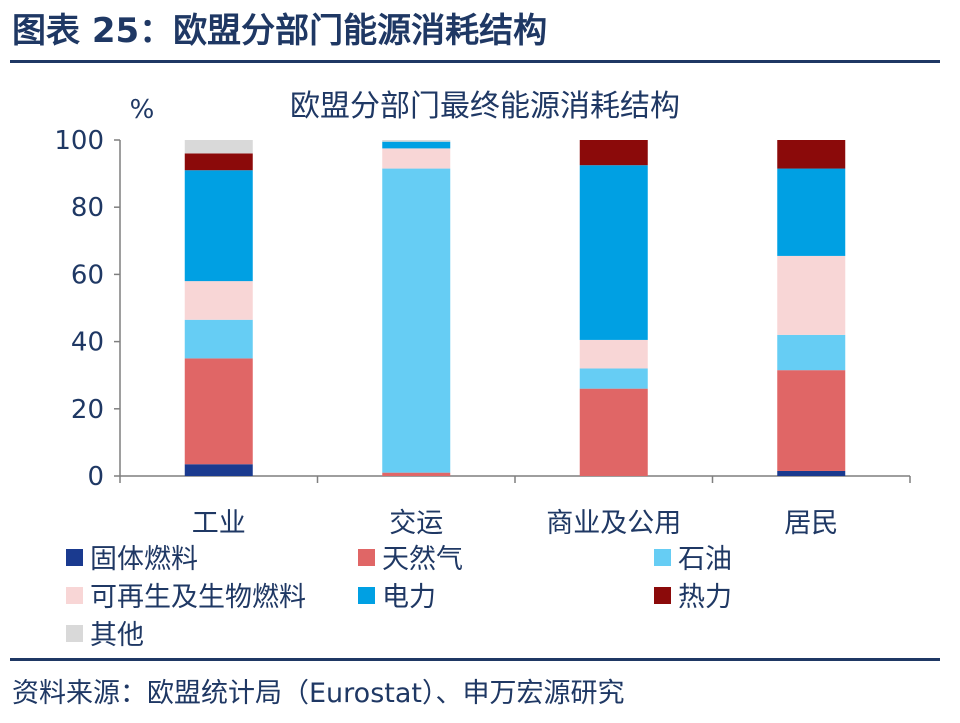 The width and height of the screenshot is (960, 723). I want to click on top-divider, so click(475, 61).